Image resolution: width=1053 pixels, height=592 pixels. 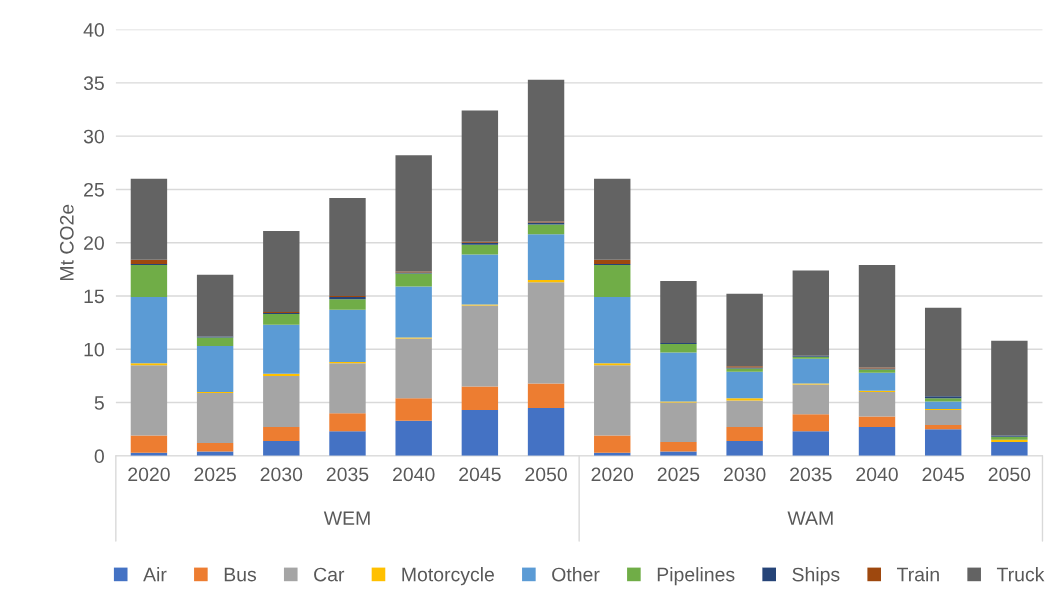 I want to click on legend-label: Bus, so click(x=240, y=574).